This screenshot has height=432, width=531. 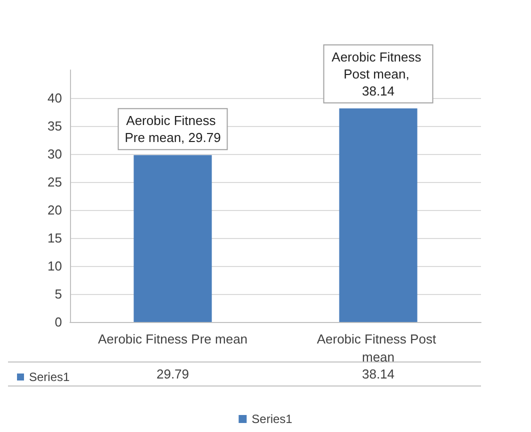 What do you see at coordinates (172, 129) in the screenshot?
I see `annotation: Aerobic Fitness Pre mean, 29.79` at bounding box center [172, 129].